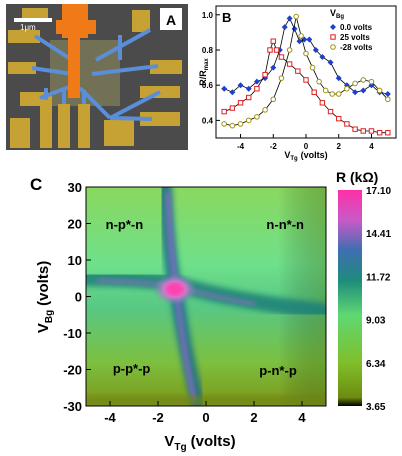 The image size is (402, 456). Describe the element at coordinates (378, 277) in the screenshot. I see `colorbar-tick-label: 11.72` at that location.